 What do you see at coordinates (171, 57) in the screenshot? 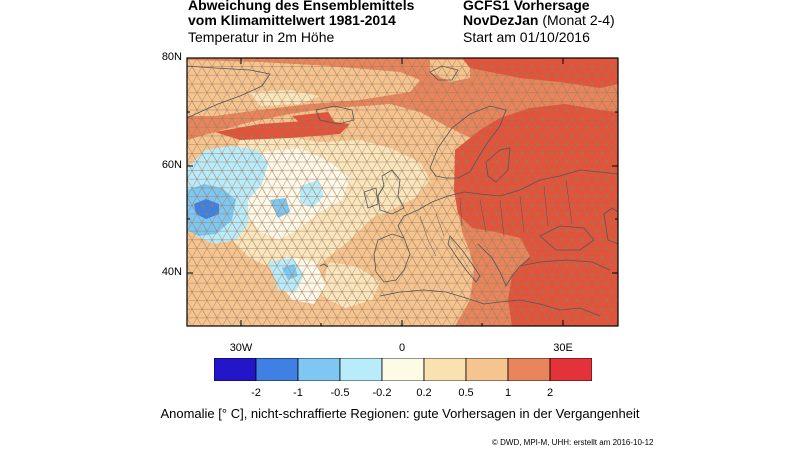
I see `lat-label-80n: 80N` at bounding box center [171, 57].